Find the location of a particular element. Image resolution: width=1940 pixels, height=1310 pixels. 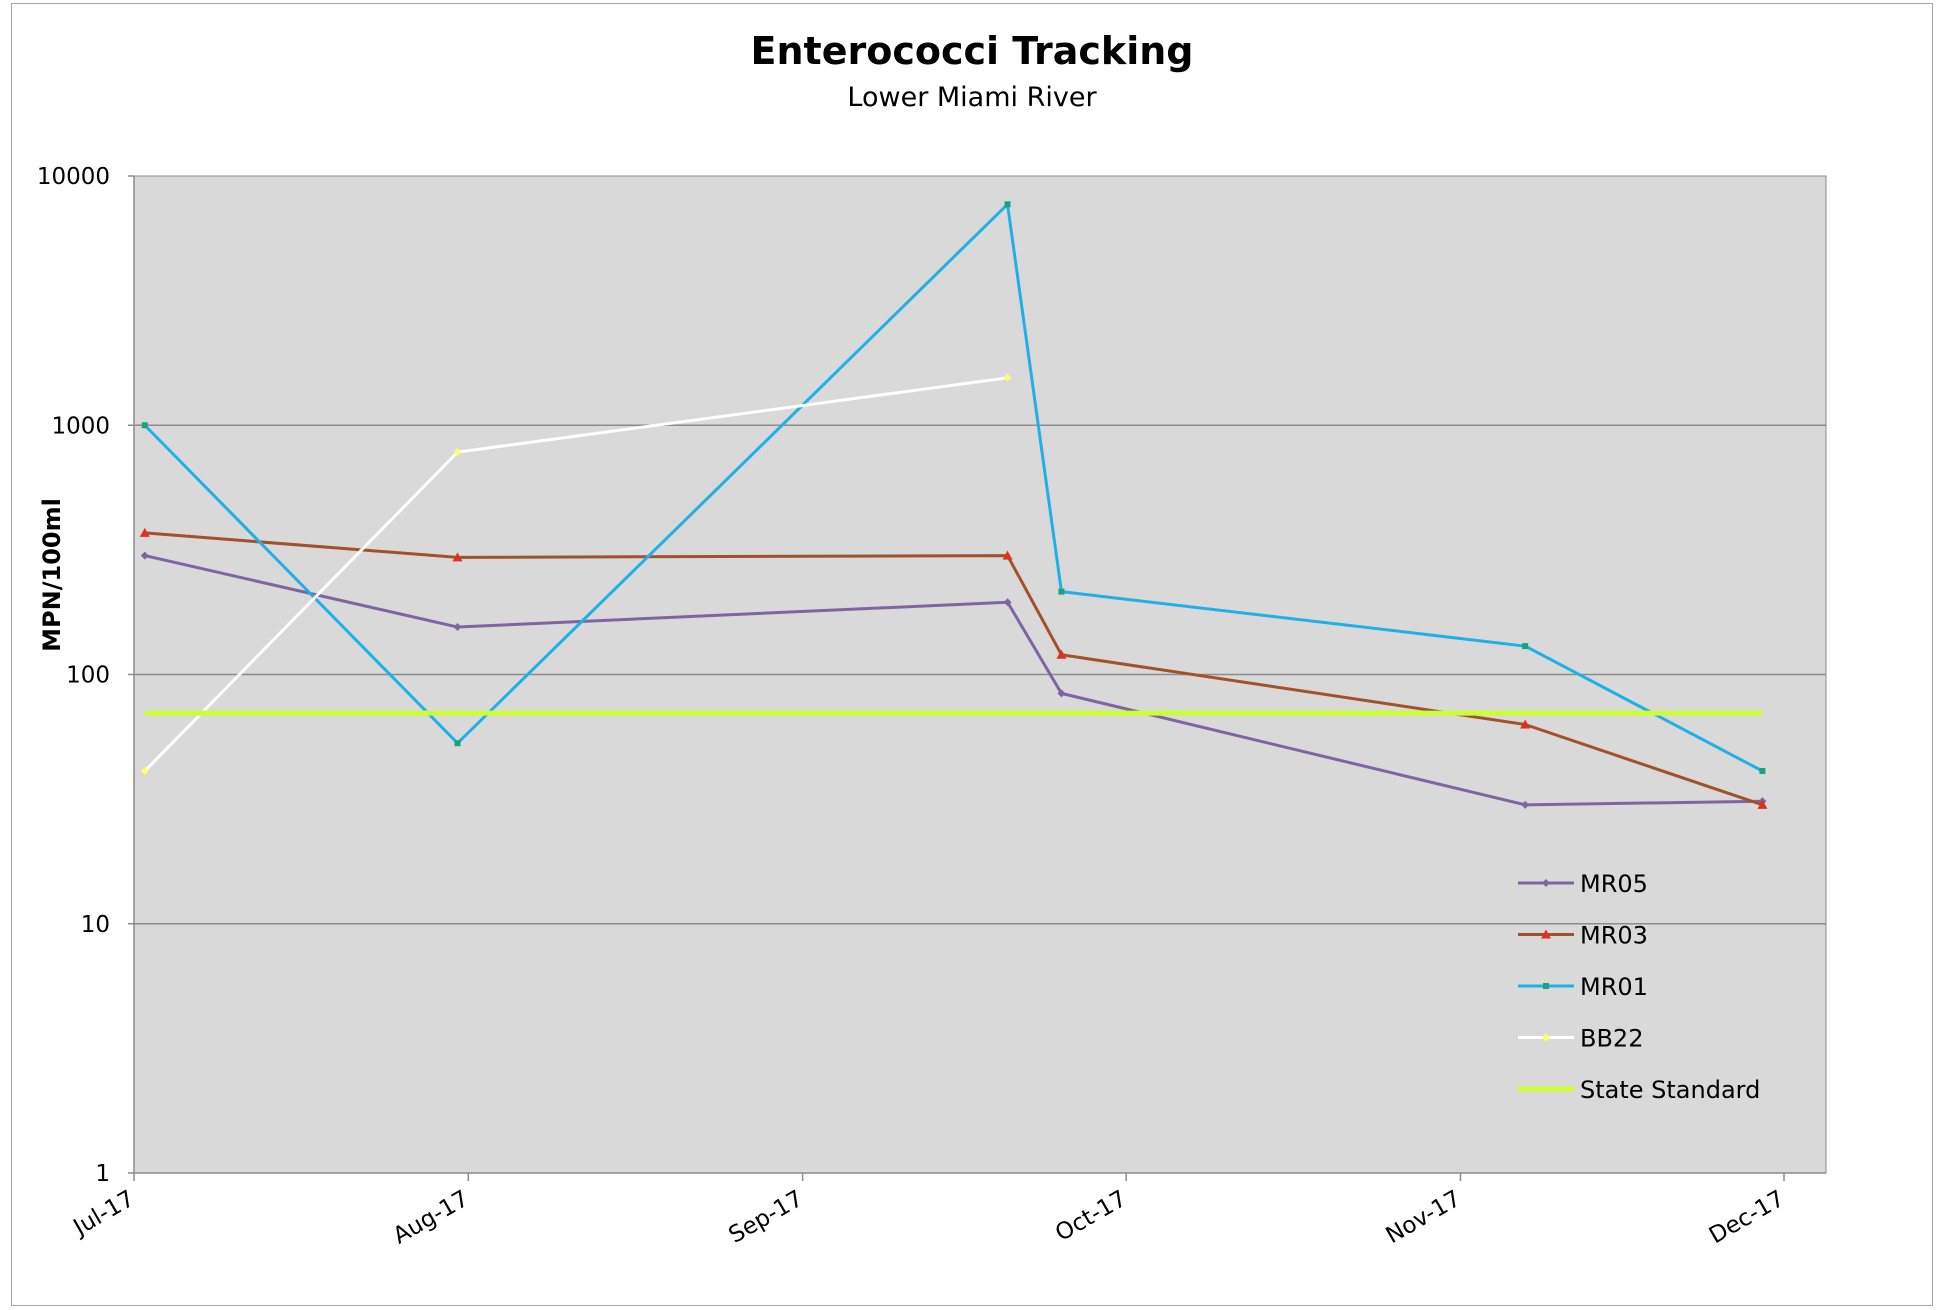

x-tick-label: Oct-17 is located at coordinates (1091, 1216).